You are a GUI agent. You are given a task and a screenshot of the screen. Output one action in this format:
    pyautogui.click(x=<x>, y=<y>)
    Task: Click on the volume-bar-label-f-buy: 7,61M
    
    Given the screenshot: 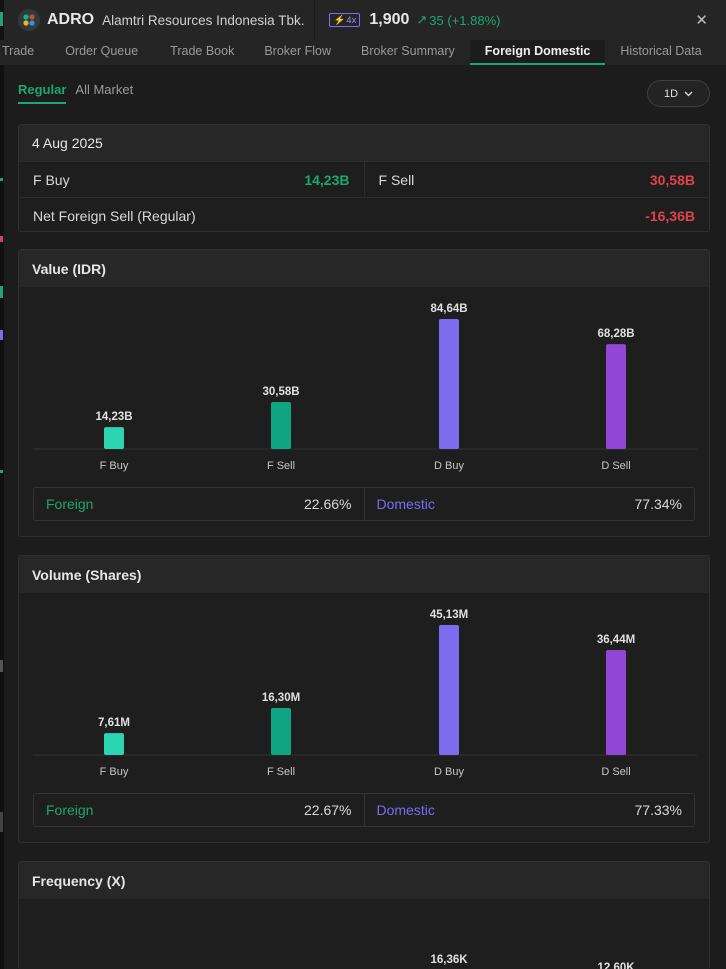 What is the action you would take?
    pyautogui.click(x=114, y=723)
    